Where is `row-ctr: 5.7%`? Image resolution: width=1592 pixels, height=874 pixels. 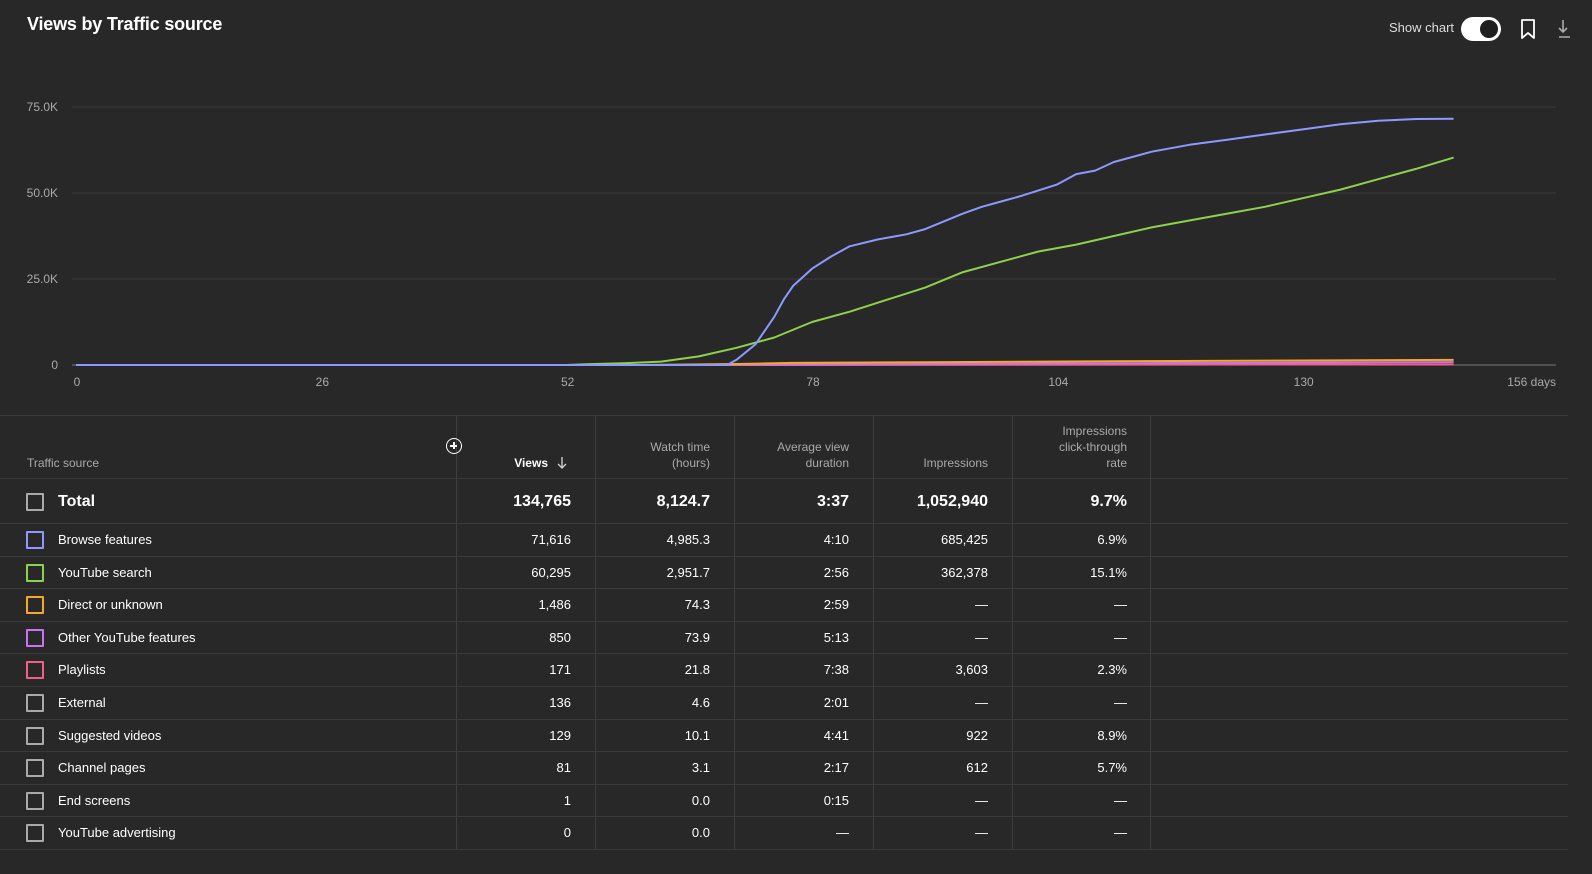 row-ctr: 5.7% is located at coordinates (1112, 768).